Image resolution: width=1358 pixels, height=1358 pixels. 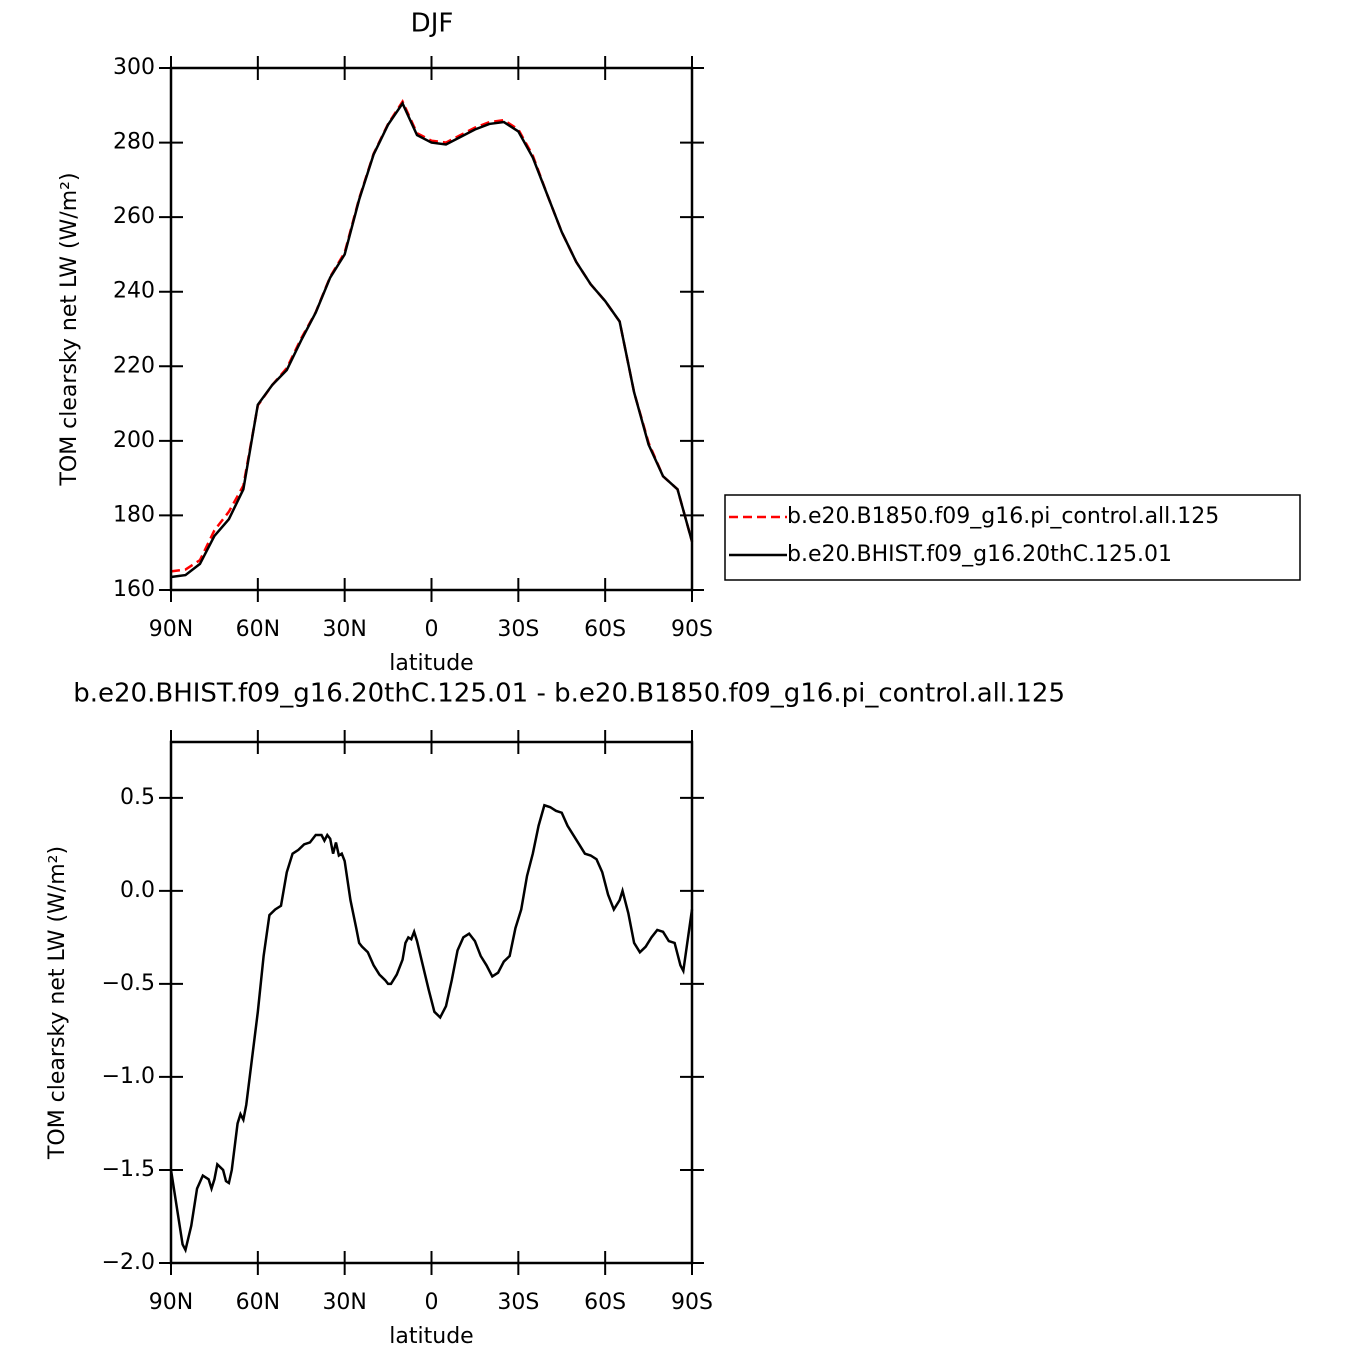 I want to click on y-tick-label: 240, so click(x=134, y=291).